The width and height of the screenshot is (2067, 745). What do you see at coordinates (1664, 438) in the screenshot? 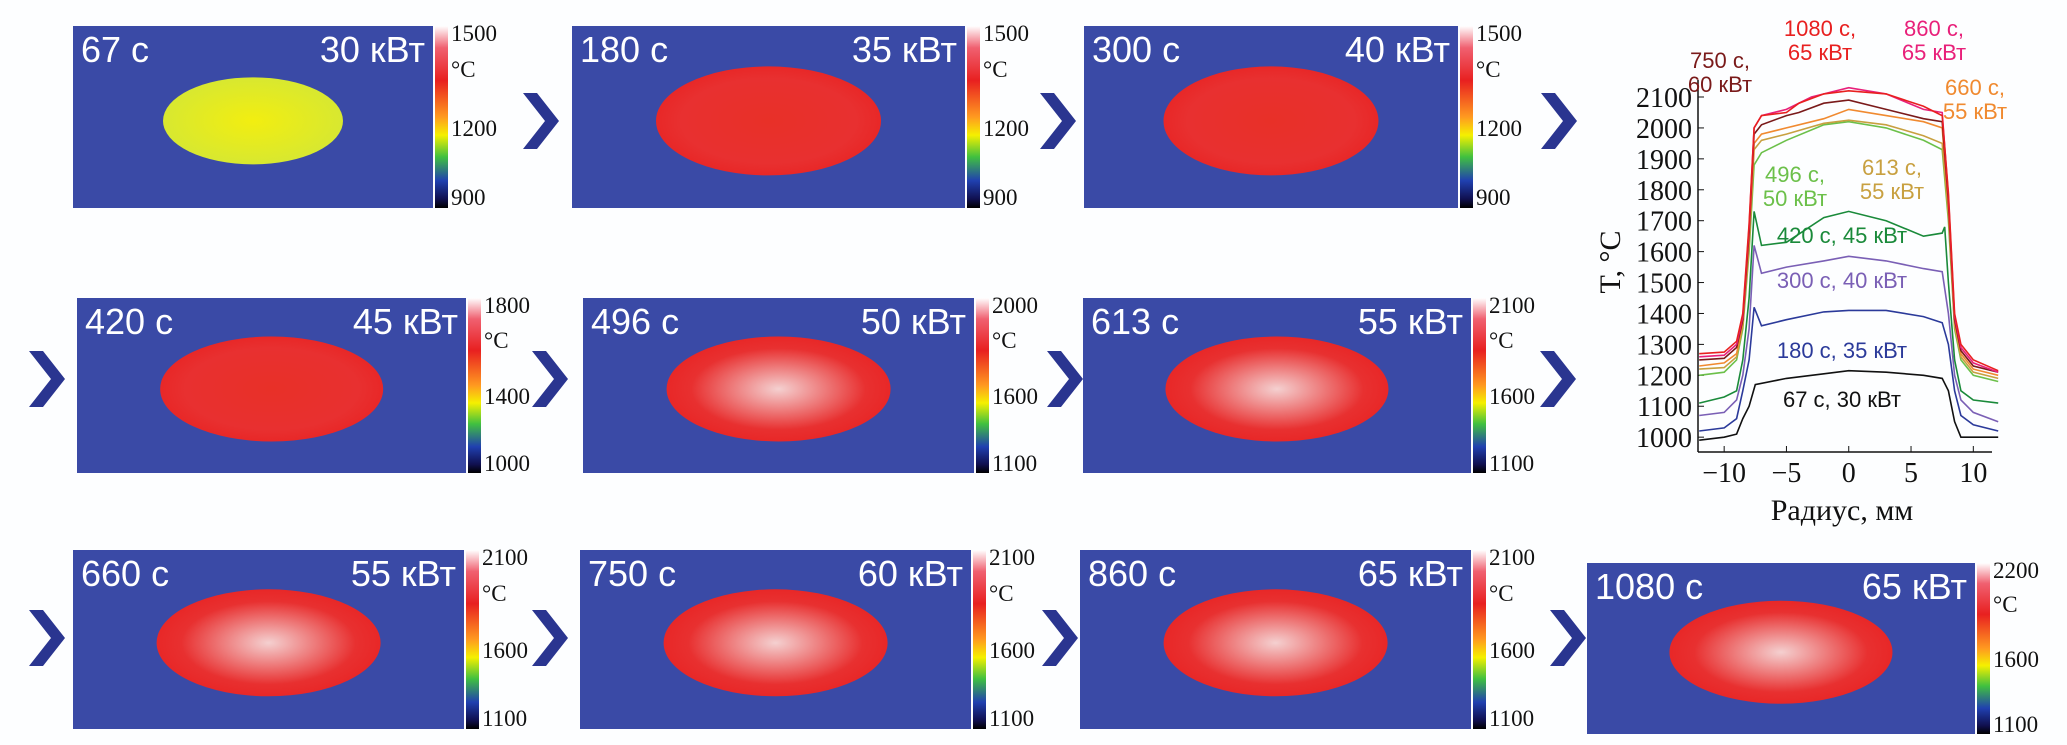
I see `y-tick-label: 1000` at bounding box center [1664, 438].